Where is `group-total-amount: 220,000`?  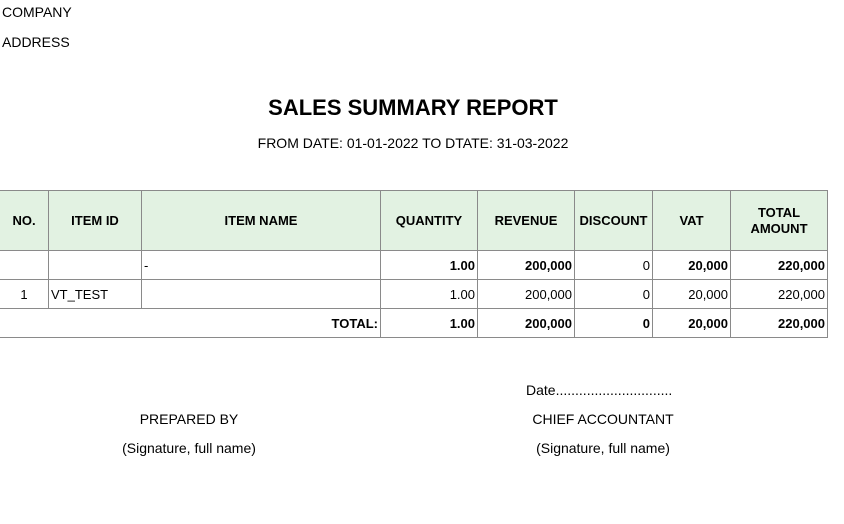 group-total-amount: 220,000 is located at coordinates (779, 265).